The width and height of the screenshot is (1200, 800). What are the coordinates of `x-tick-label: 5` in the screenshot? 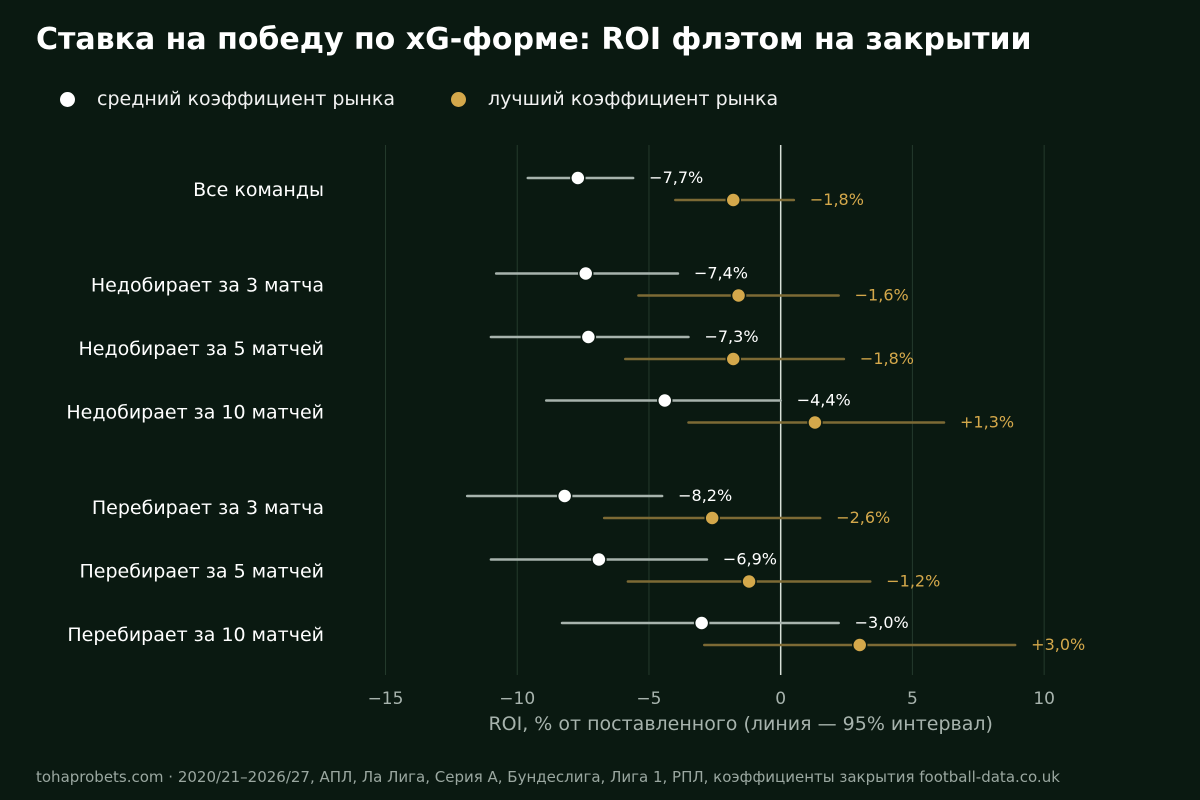 It's located at (912, 699).